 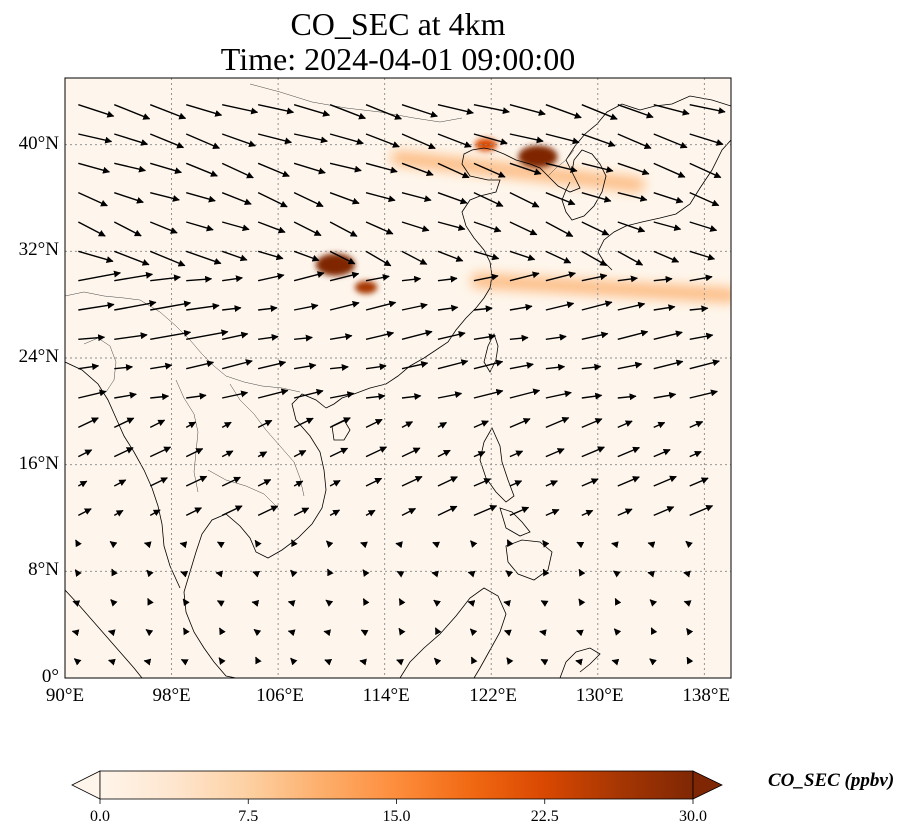 I want to click on concentration-field, so click(x=523, y=220).